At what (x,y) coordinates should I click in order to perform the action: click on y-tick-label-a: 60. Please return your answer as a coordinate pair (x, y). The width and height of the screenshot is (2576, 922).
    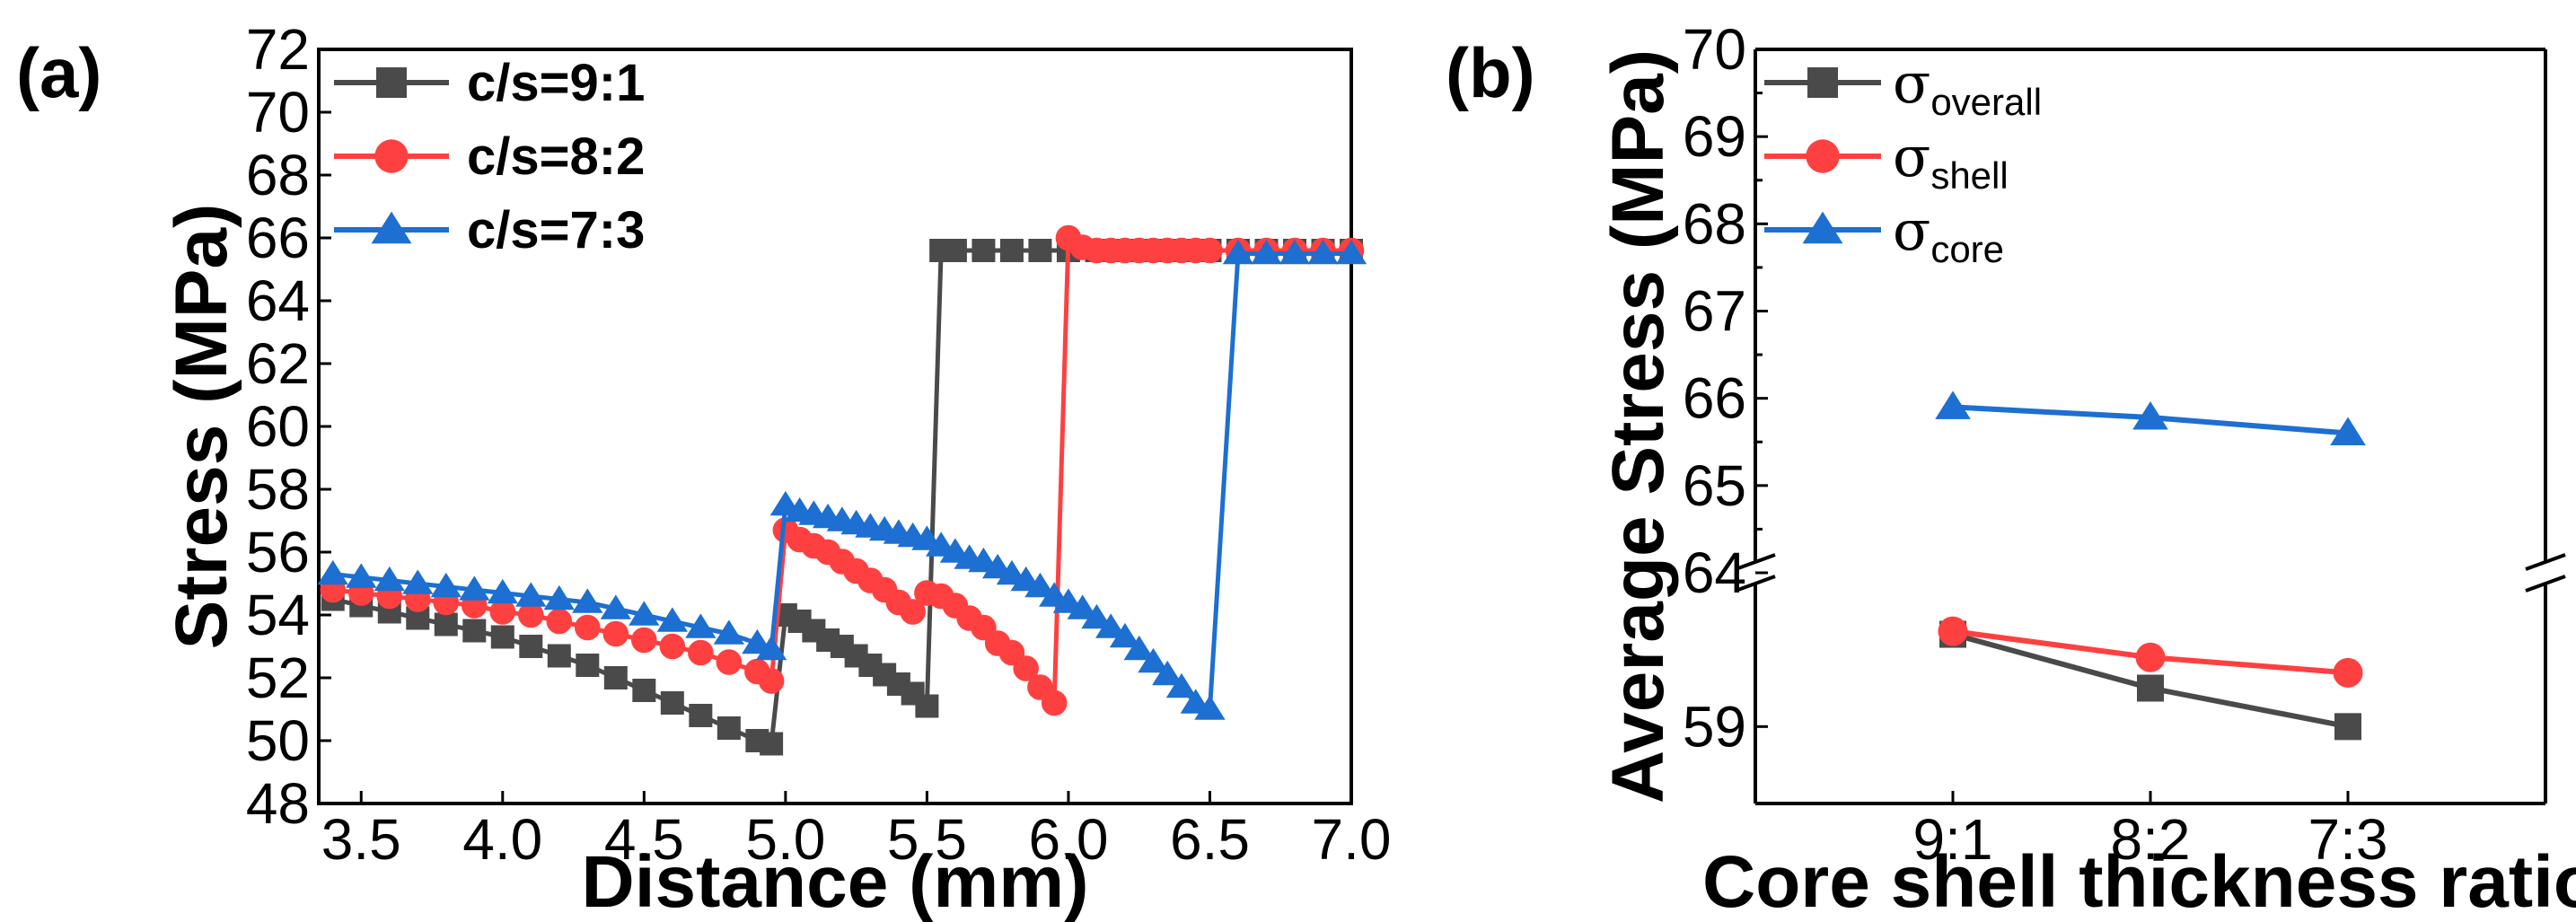
    Looking at the image, I should click on (278, 426).